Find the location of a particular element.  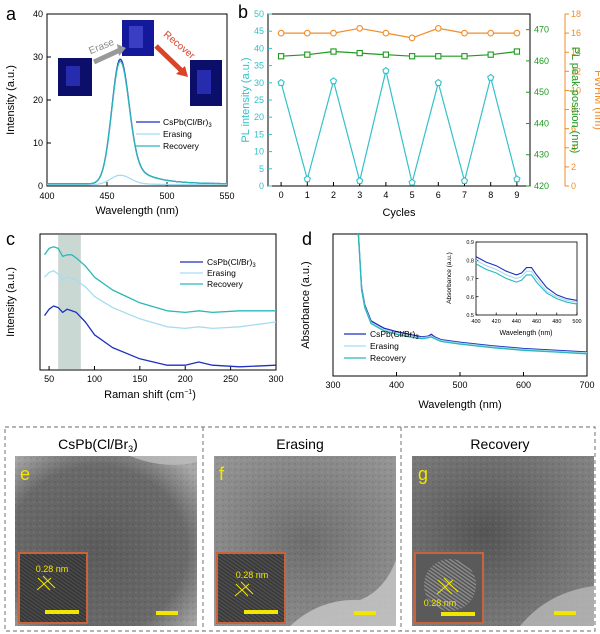

inset-x-tick-label-d-0: 400 is located at coordinates (475, 322).